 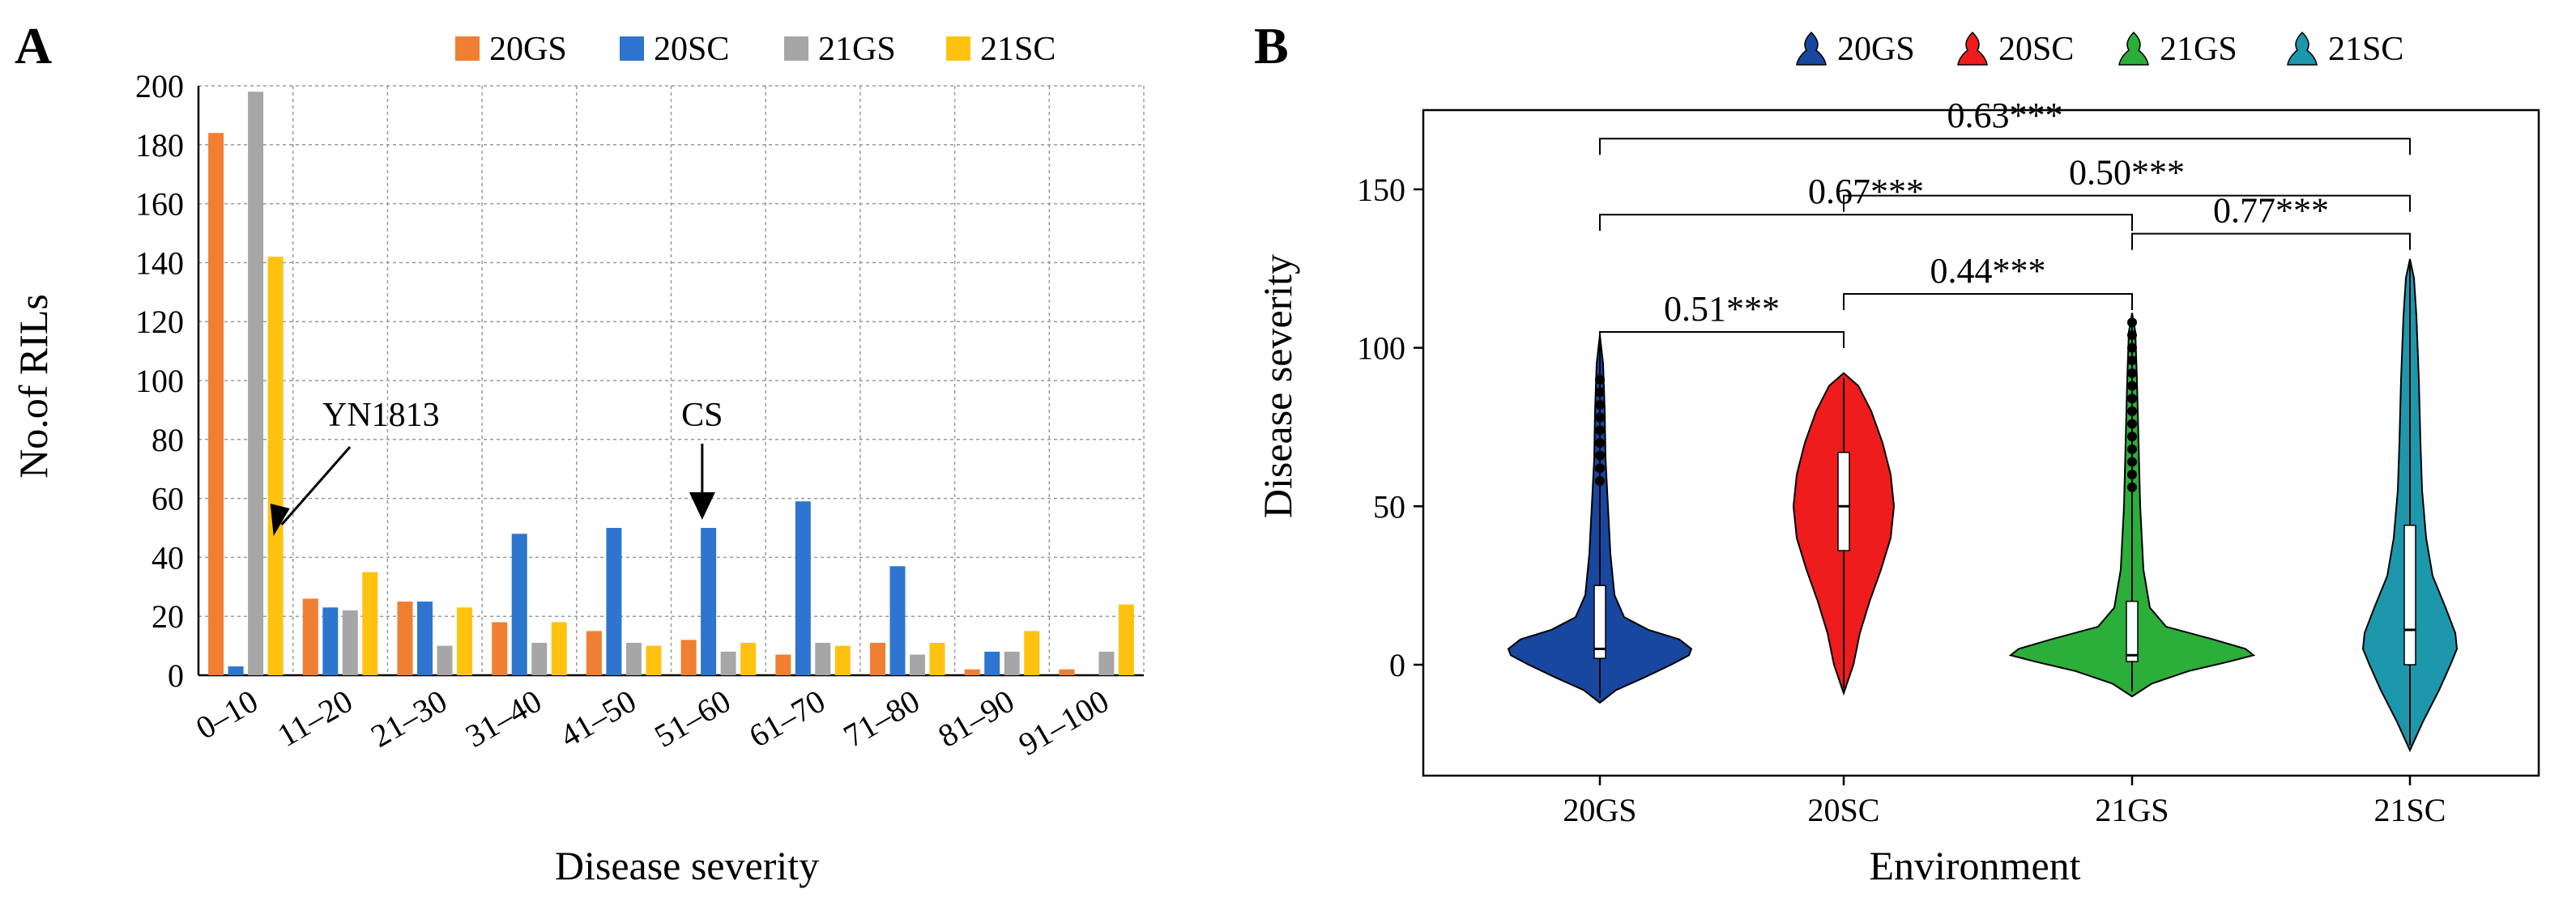 I want to click on significance-label: 0.44***, so click(x=1988, y=271).